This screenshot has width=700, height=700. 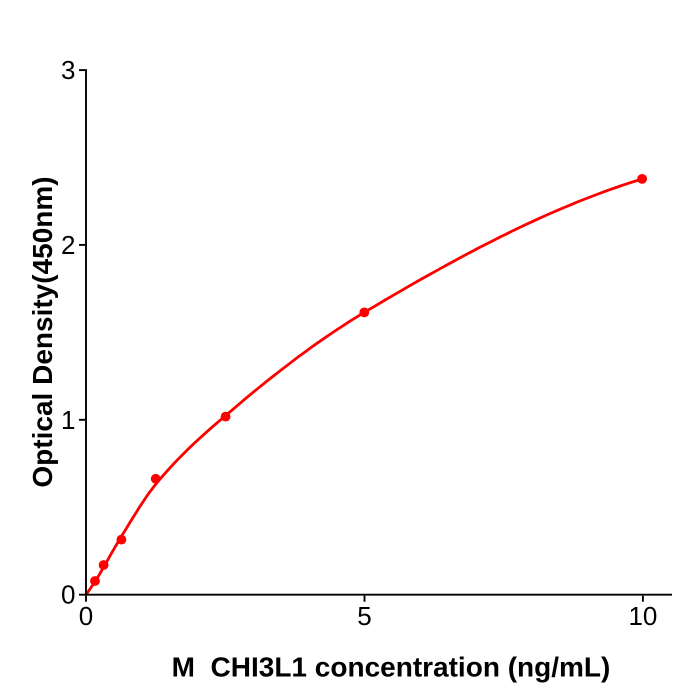 What do you see at coordinates (642, 616) in the screenshot?
I see `svg-text: 10` at bounding box center [642, 616].